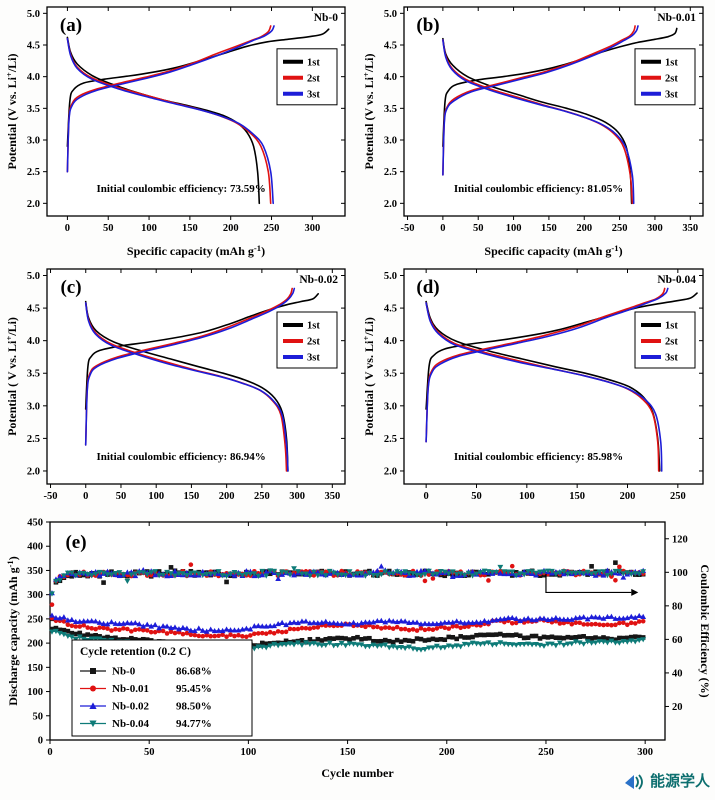  Describe the element at coordinates (194, 724) in the screenshot. I see `legend-retention-value: 94.77%` at that location.